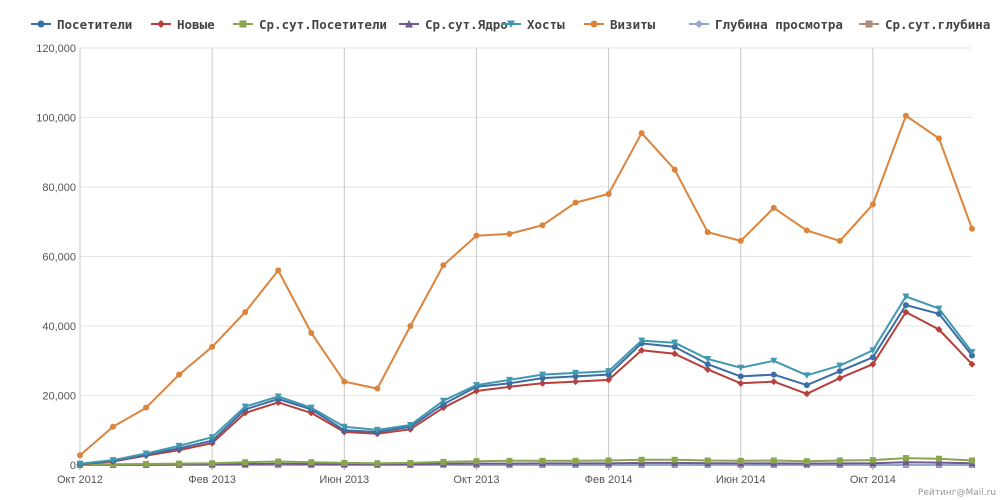 This screenshot has height=500, width=1000. What do you see at coordinates (81, 24) in the screenshot?
I see `legend-item: Посетители` at bounding box center [81, 24].